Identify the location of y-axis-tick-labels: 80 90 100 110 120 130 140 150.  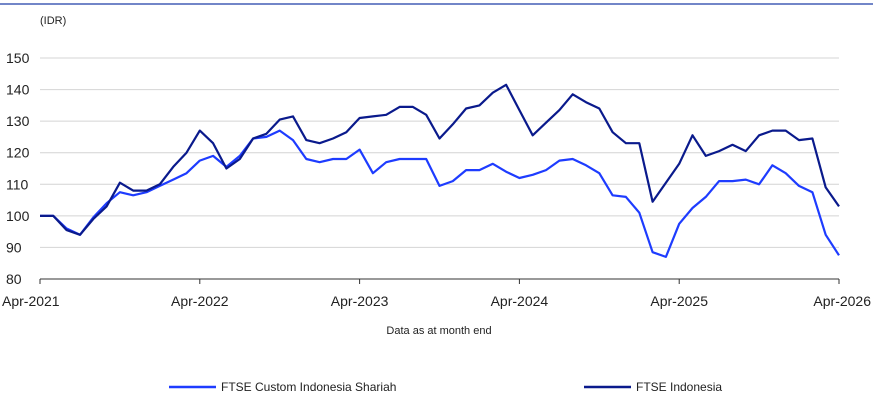
(18, 168).